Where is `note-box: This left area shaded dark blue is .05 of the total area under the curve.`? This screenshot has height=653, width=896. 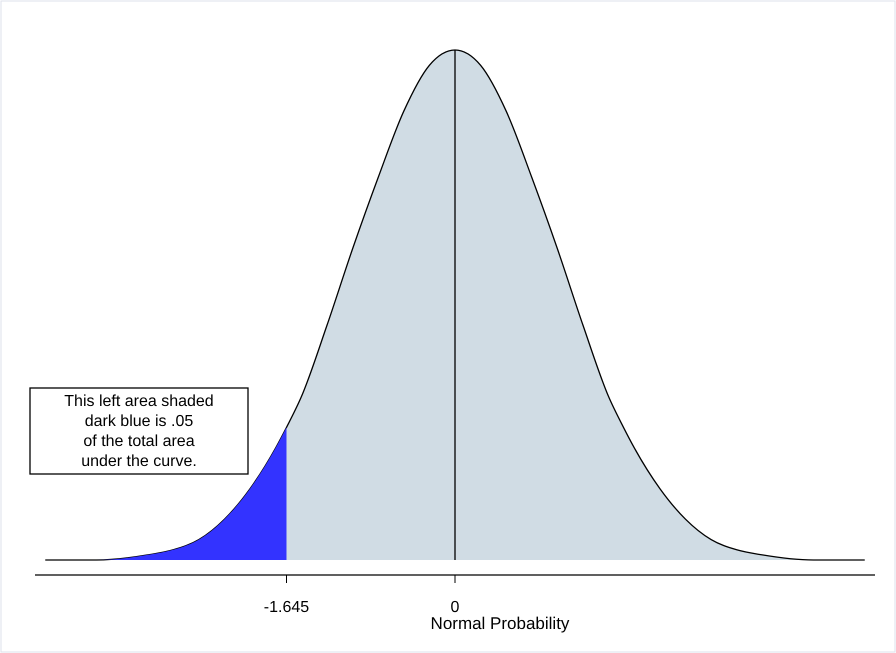 note-box: This left area shaded dark blue is .05 of the total area under the curve. is located at coordinates (139, 431).